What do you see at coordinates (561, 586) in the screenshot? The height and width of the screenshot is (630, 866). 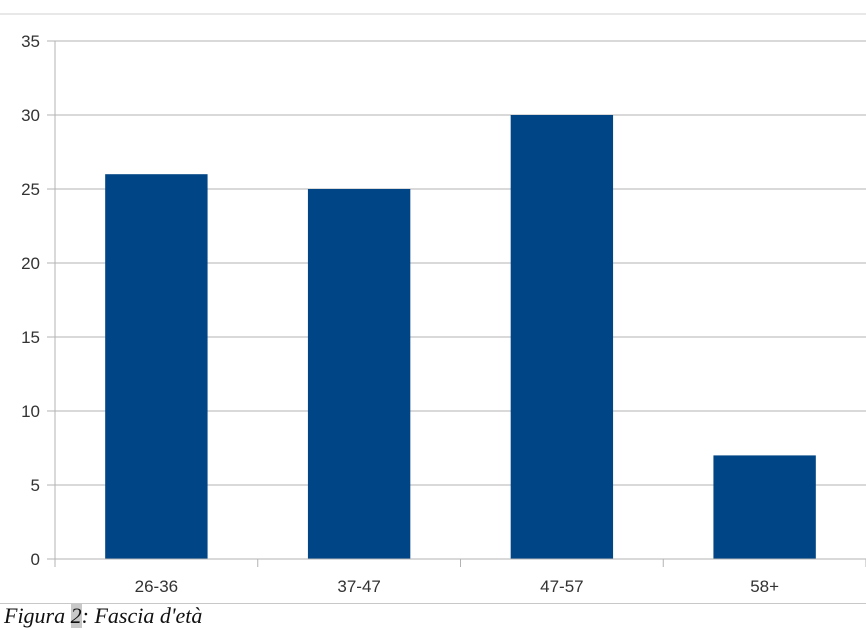 I see `x-tick-label: 47-57` at bounding box center [561, 586].